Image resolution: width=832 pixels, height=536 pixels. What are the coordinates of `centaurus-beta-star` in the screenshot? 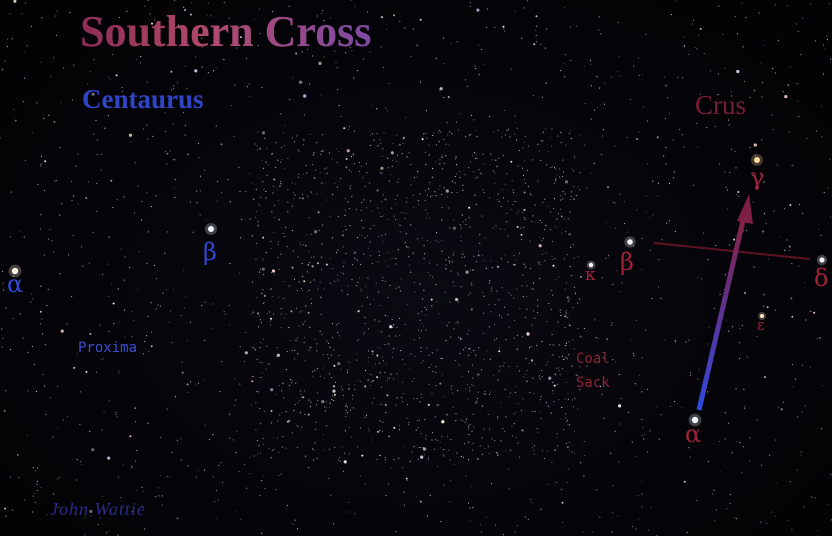 It's located at (211, 229).